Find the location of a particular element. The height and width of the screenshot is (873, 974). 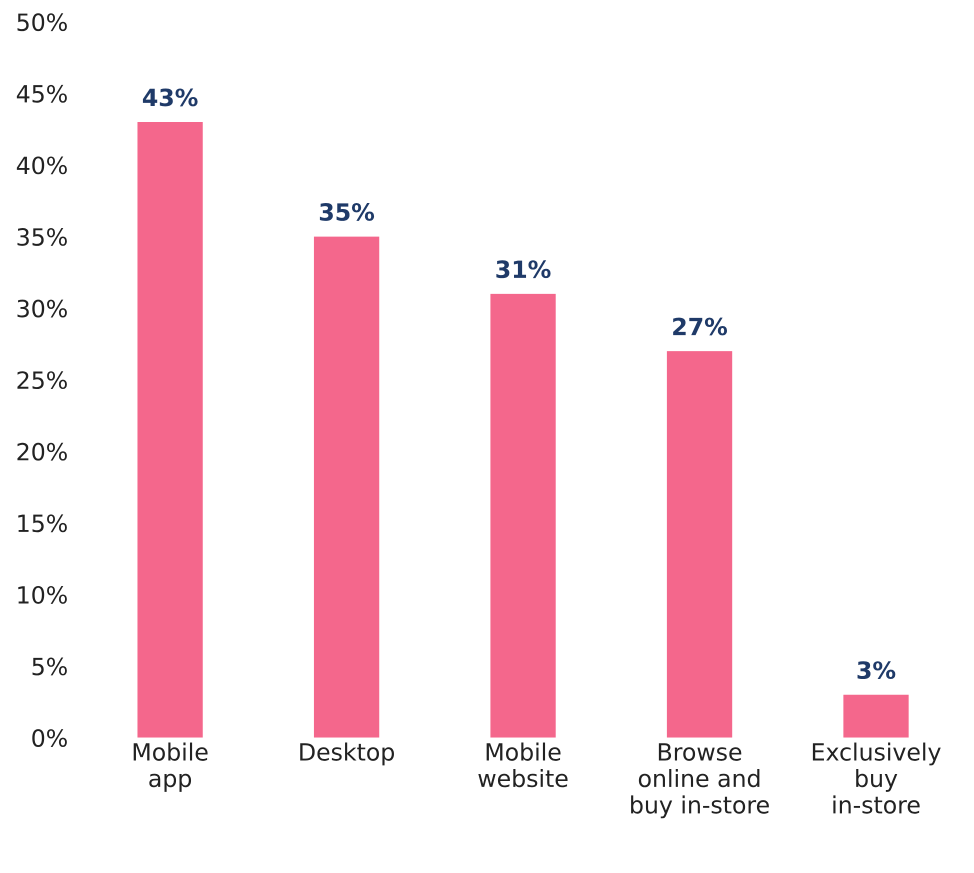

y-tick-label: 25% is located at coordinates (42, 380).